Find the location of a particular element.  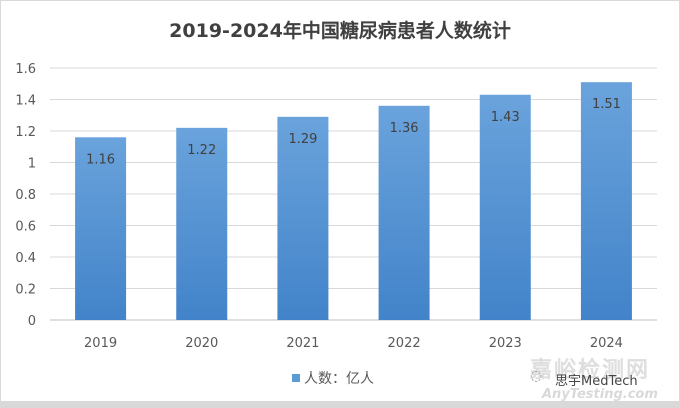

watermark-url: AnyTesting.com is located at coordinates (600, 394).